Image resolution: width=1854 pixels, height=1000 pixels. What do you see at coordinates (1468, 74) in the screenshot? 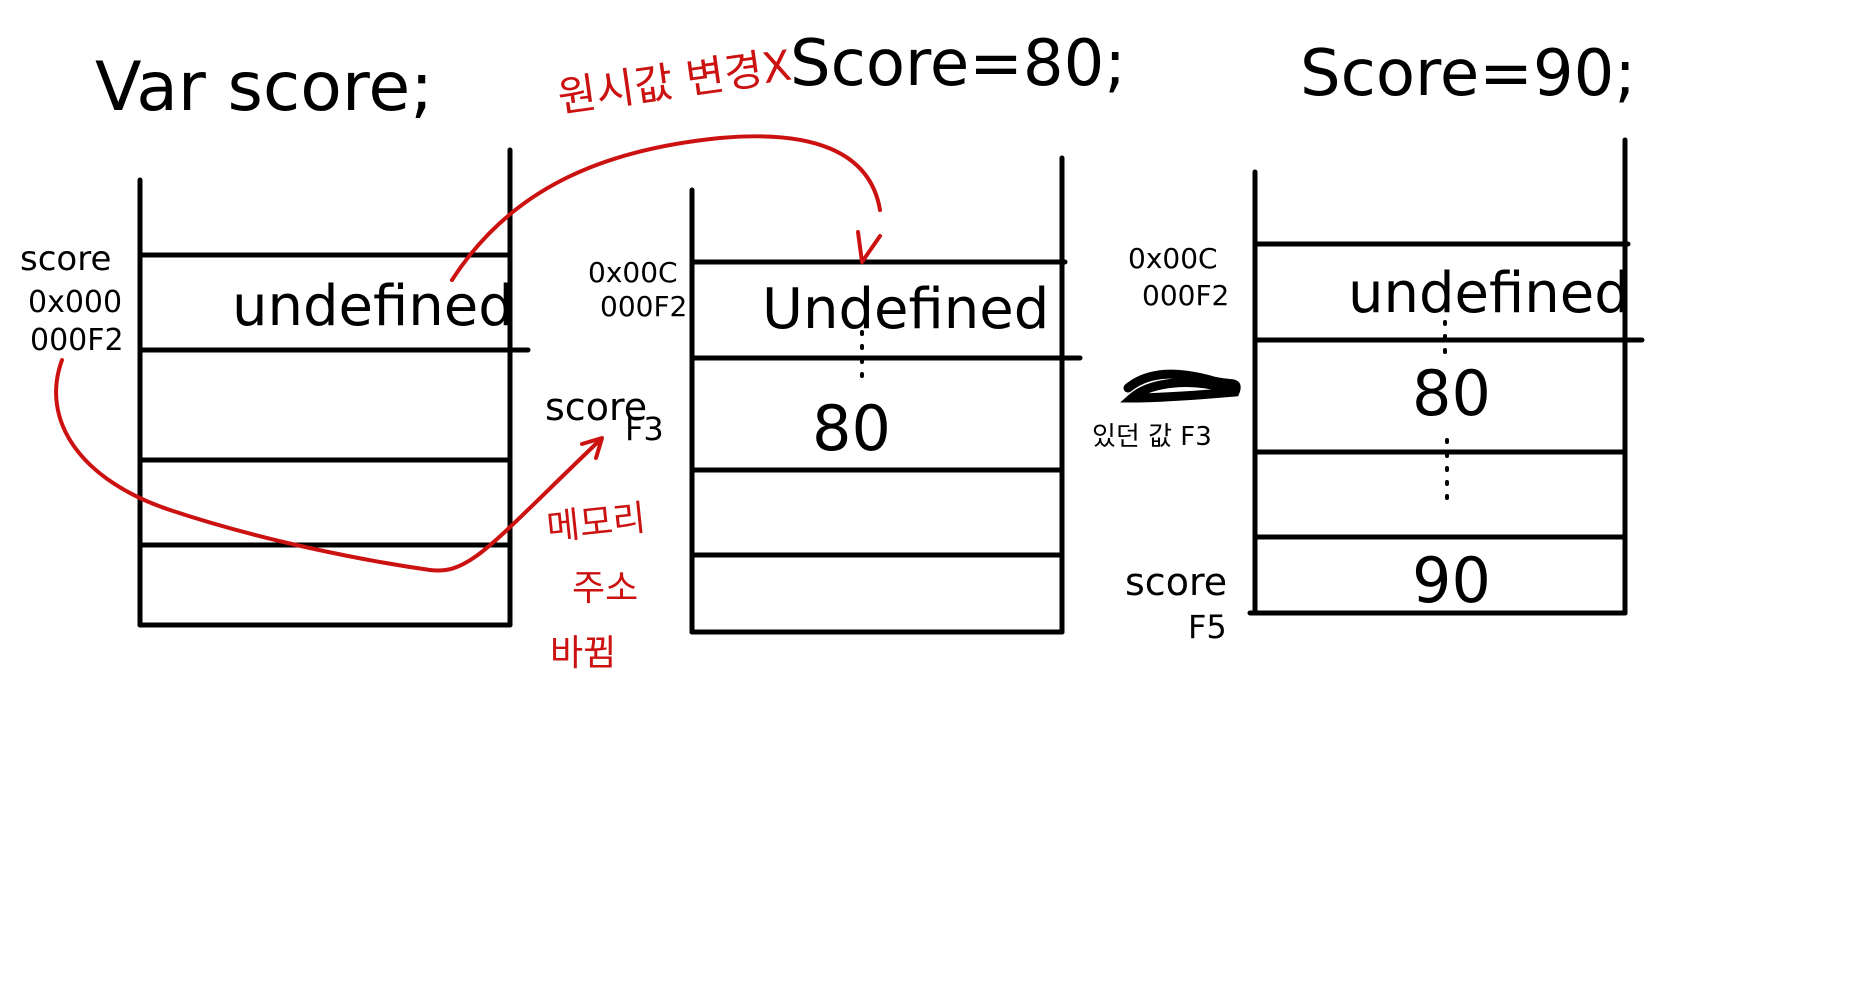
I see `header-assign-90: Score=90;` at bounding box center [1468, 74].